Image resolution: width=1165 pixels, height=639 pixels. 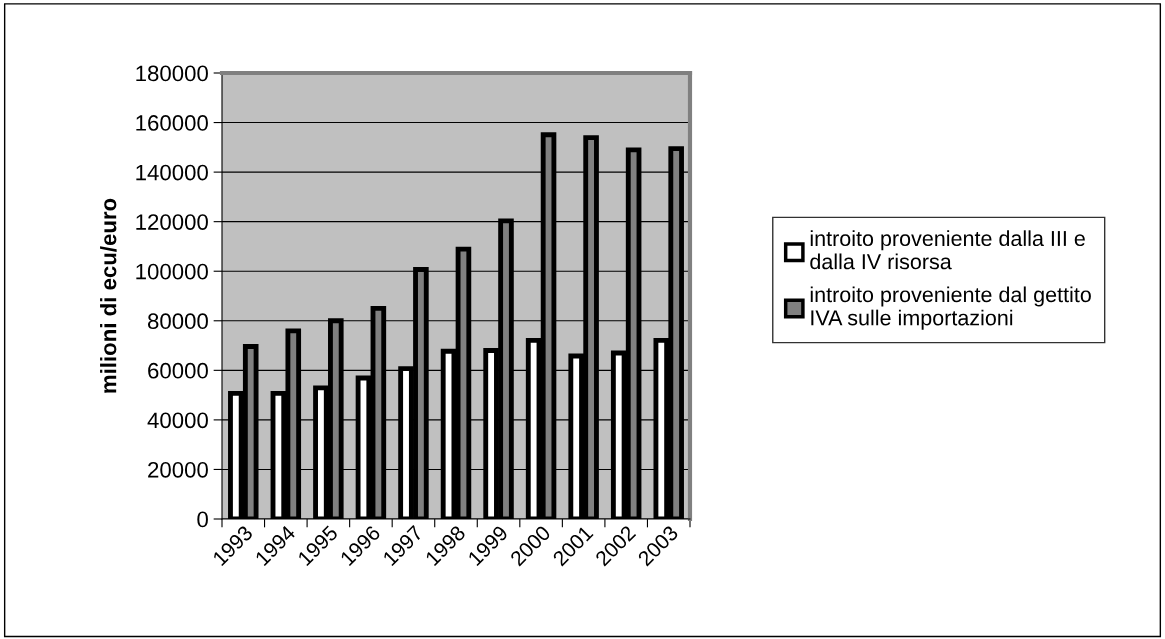 I want to click on y-tick-label: 20000, so click(x=178, y=469).